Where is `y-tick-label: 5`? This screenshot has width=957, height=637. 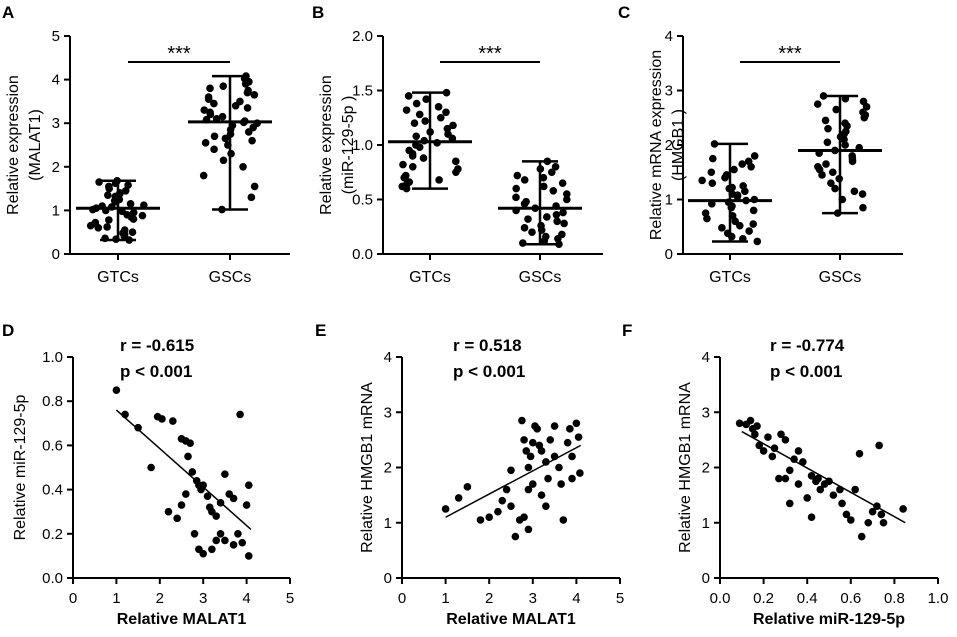 y-tick-label: 5 is located at coordinates (56, 36).